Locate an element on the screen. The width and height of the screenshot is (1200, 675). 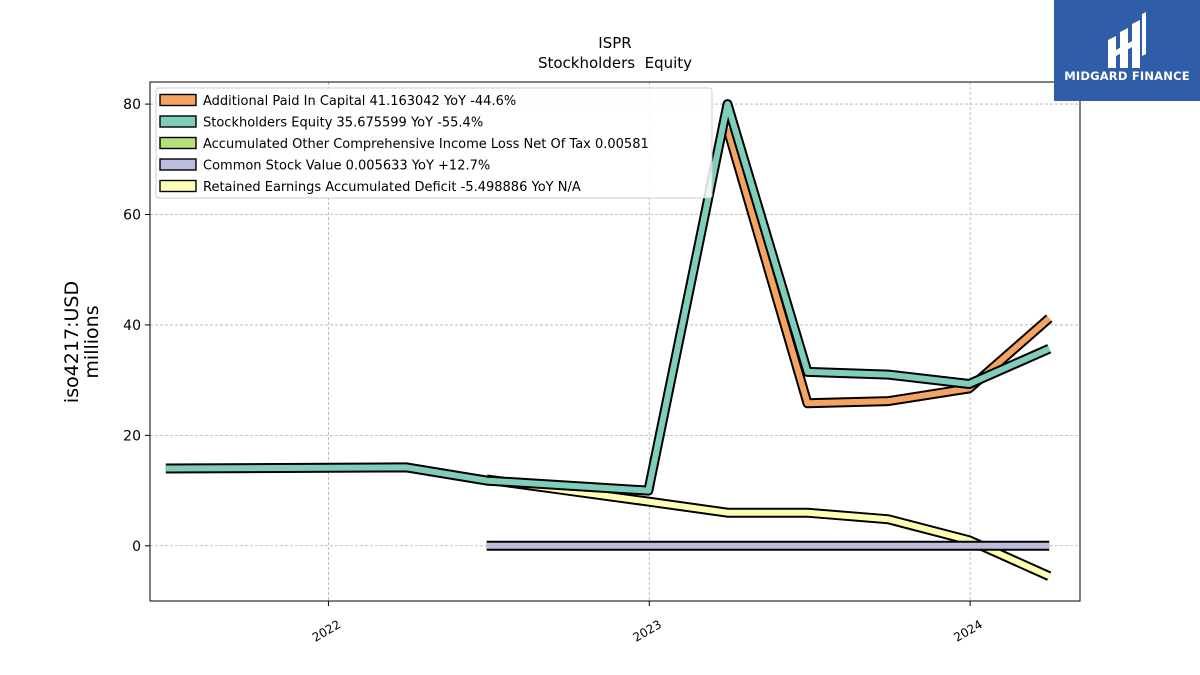
x-tick-label: 2023 is located at coordinates (647, 630).